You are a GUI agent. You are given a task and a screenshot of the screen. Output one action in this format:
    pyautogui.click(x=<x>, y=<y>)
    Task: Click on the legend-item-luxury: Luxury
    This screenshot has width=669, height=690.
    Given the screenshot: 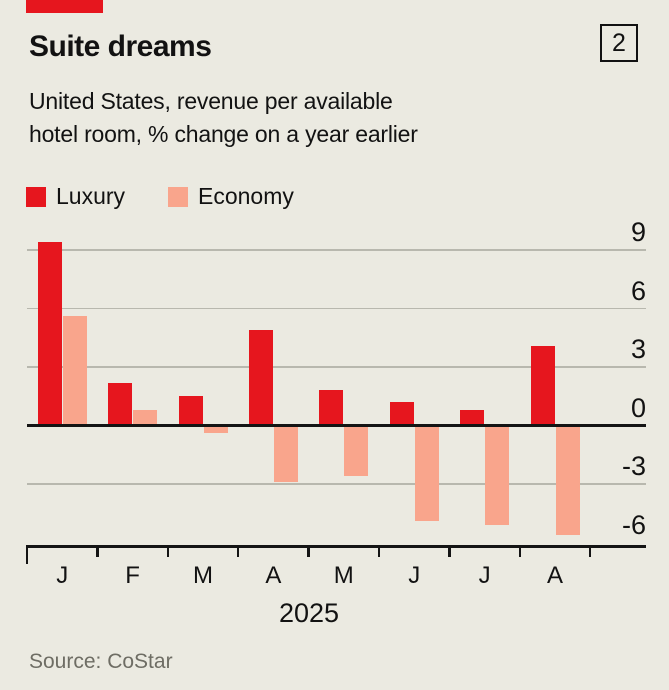 What is the action you would take?
    pyautogui.click(x=75, y=196)
    